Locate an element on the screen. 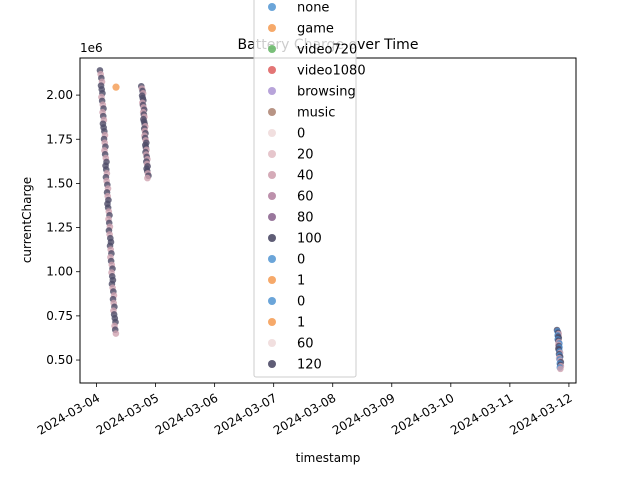 This screenshot has width=640, height=480. y-axis: 0.50 0.75 1.00 1.25 1.50 1.75 2.00 is located at coordinates (63, 227).